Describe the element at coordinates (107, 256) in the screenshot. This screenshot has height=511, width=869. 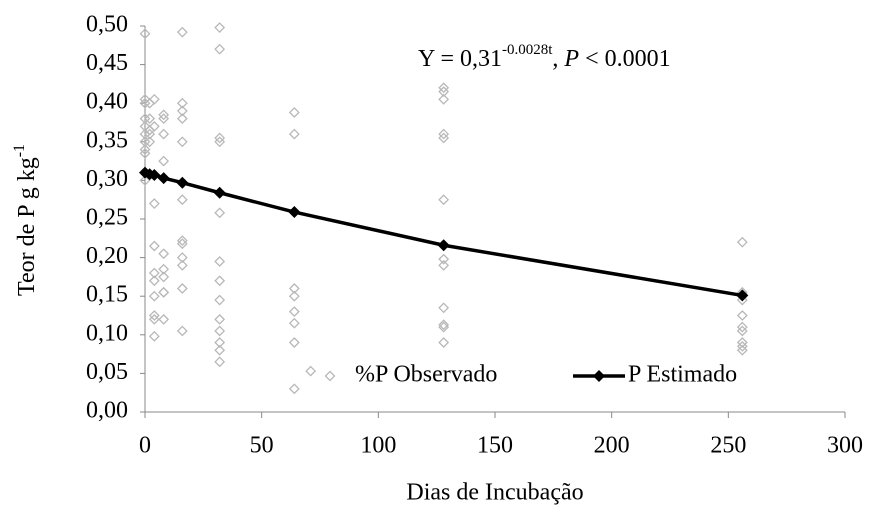
I see `y-tick-label: 0,20` at that location.